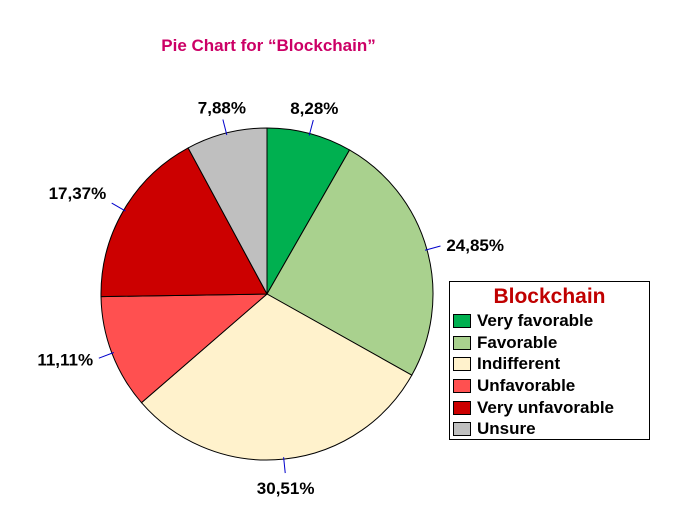 This screenshot has width=673, height=529. I want to click on legend-item-very-unfavorable: Very unfavorable, so click(549, 408).